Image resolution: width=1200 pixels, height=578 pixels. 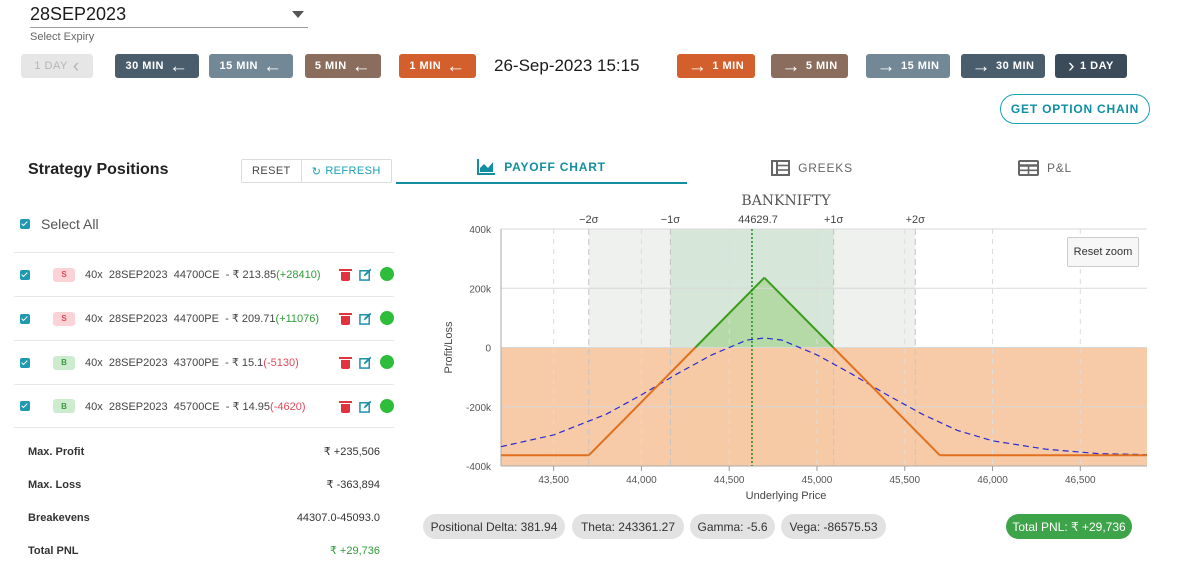 What do you see at coordinates (628, 526) in the screenshot?
I see `theta: Theta: 243361.27` at bounding box center [628, 526].